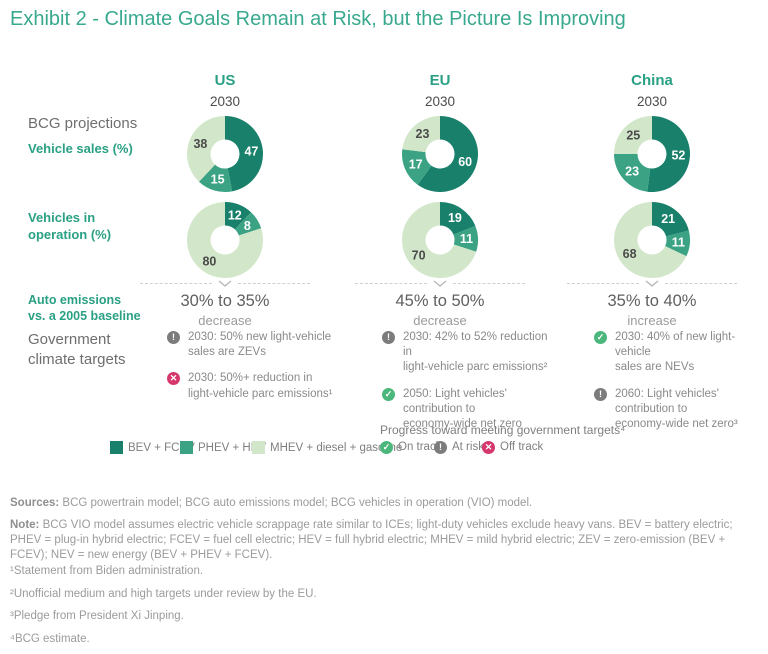 The image size is (768, 654). I want to click on donut-value-label: 25, so click(633, 135).